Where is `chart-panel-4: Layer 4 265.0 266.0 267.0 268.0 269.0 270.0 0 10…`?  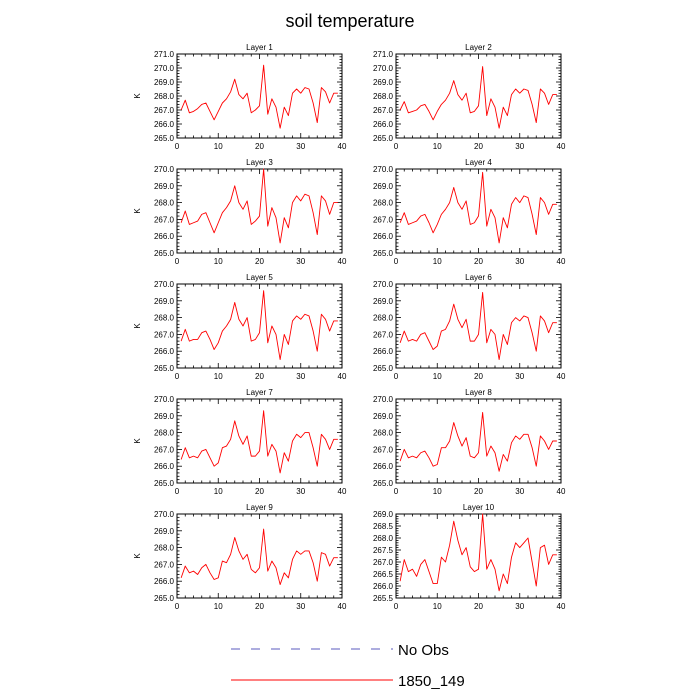
chart-panel-4: Layer 4 265.0 266.0 267.0 268.0 269.0 270.0 0 10… is located at coordinates (469, 212).